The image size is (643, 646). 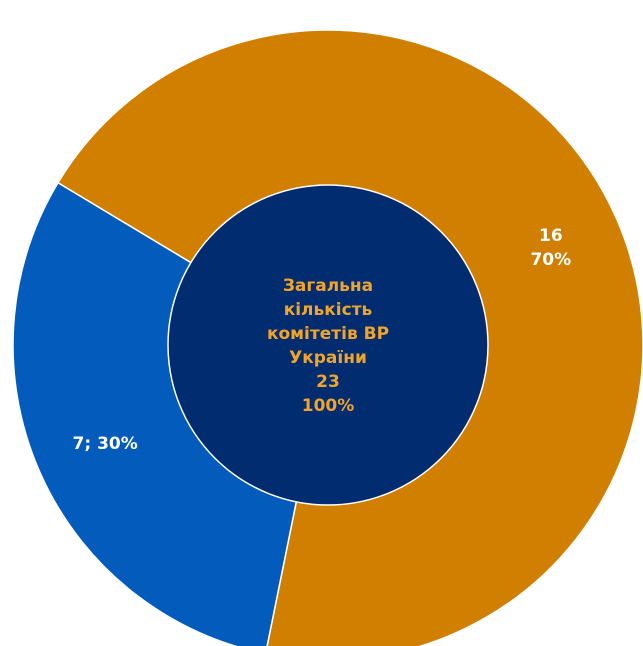 I want to click on center-label-line: кількість, so click(x=328, y=310).